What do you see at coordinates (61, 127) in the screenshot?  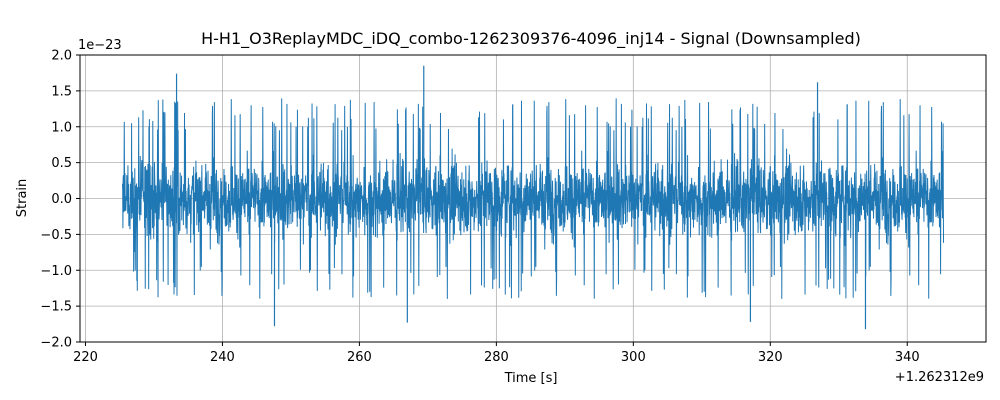 I see `y-tick-label-6: 1.0` at bounding box center [61, 127].